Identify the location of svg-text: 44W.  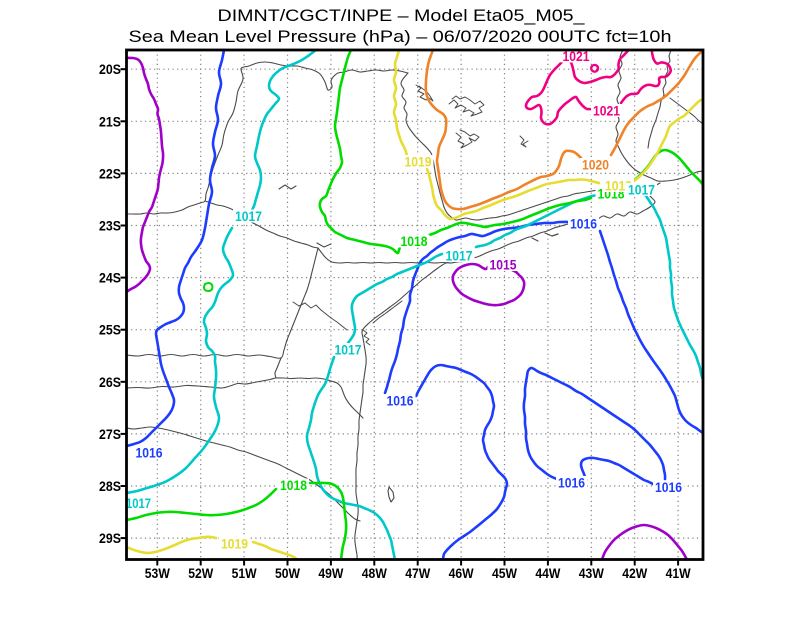
(548, 573).